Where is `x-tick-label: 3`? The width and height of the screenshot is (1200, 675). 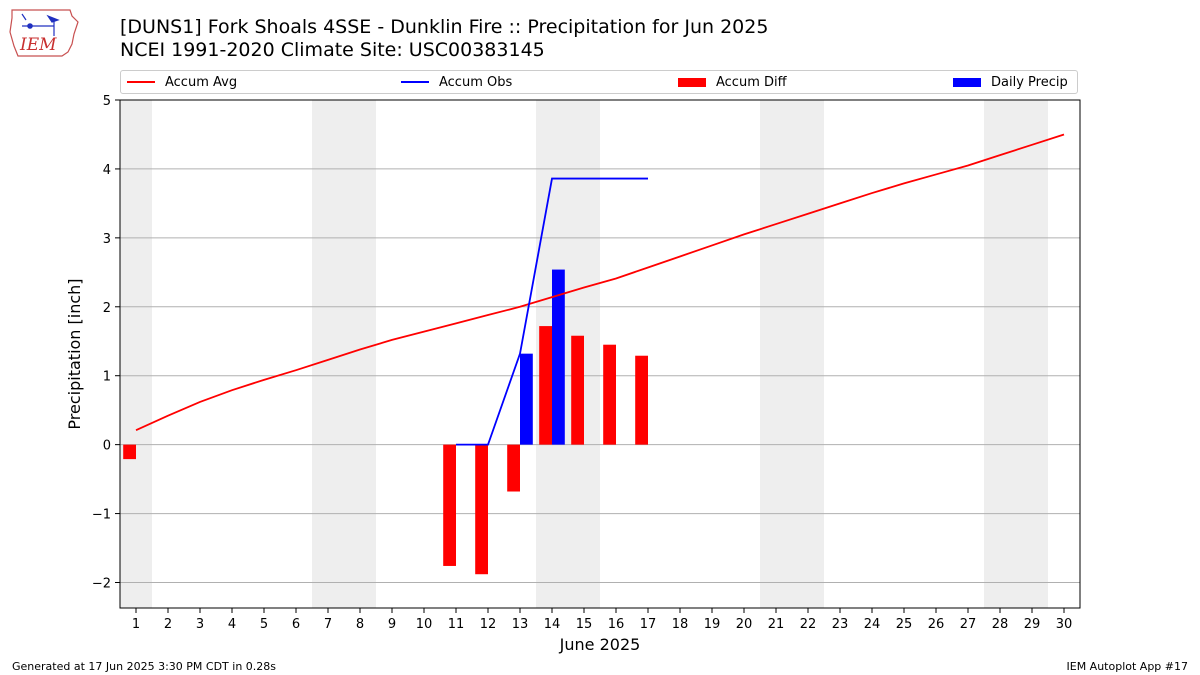 x-tick-label: 3 is located at coordinates (200, 624).